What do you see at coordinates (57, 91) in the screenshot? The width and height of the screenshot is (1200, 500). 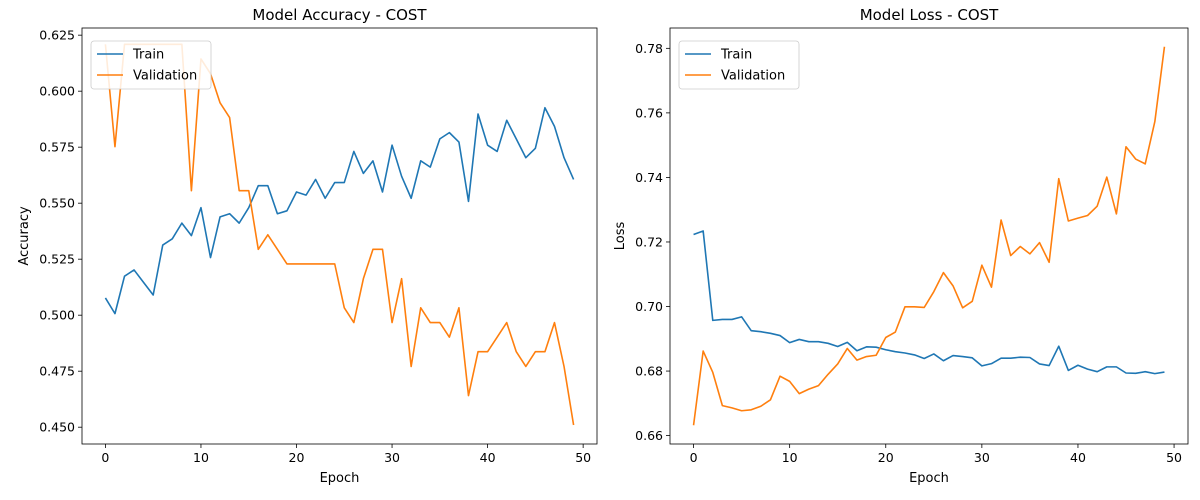 I see `accuracy-y-tick-label: 0.600` at bounding box center [57, 91].